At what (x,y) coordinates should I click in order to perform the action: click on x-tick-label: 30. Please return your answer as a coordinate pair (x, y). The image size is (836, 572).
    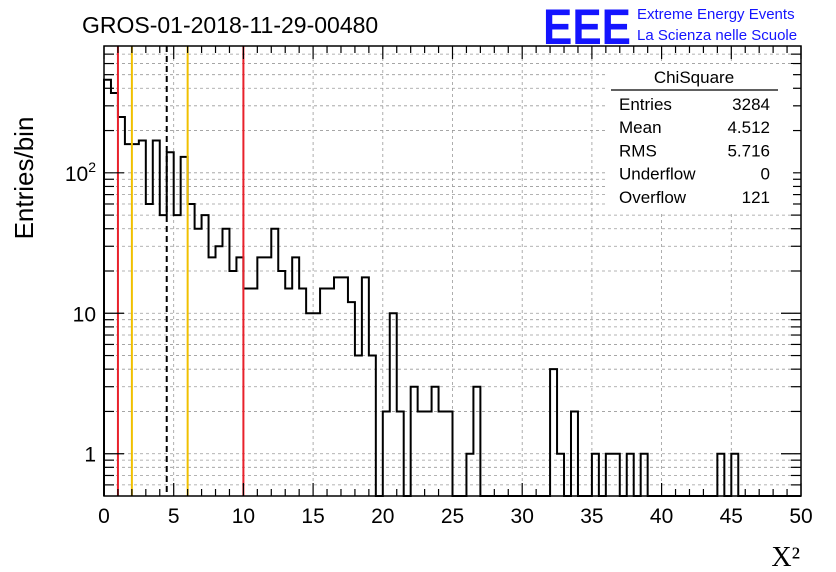
    Looking at the image, I should click on (522, 516).